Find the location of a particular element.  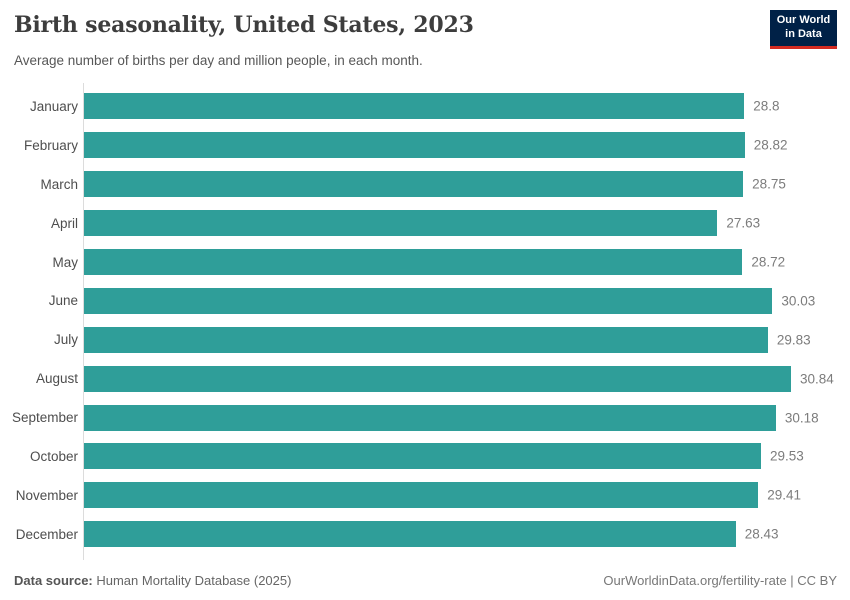

category-label: April is located at coordinates (64, 223).